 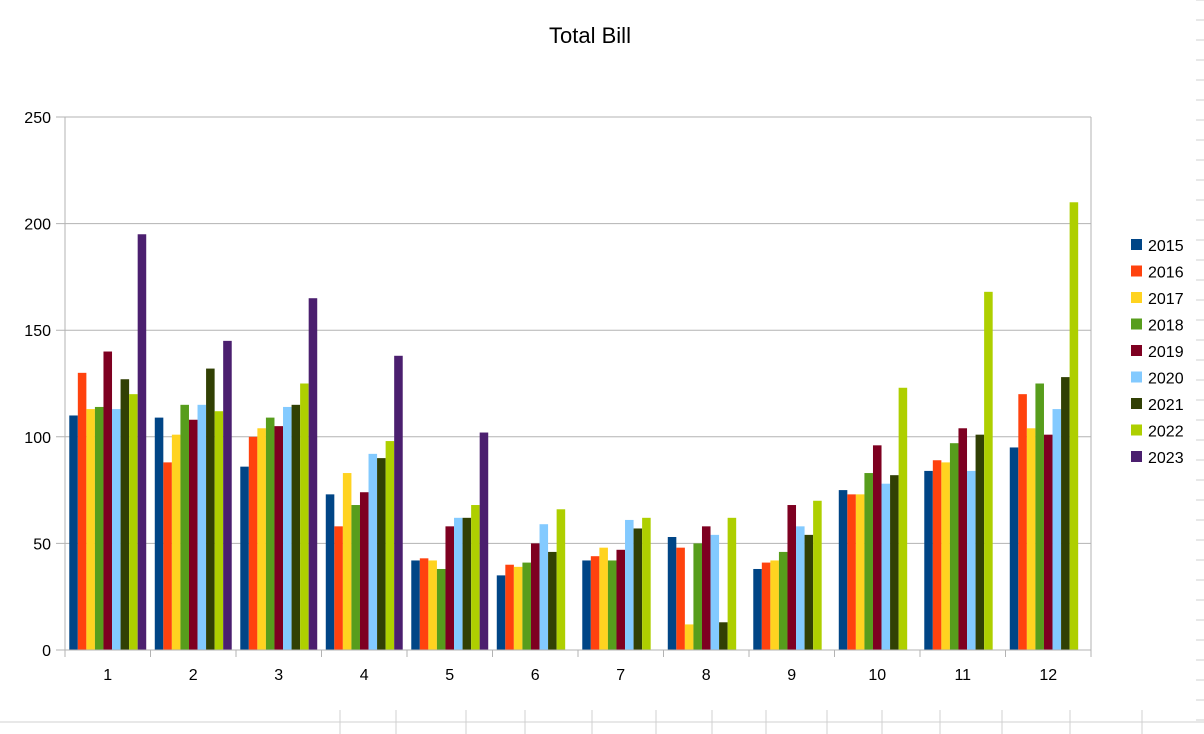 What do you see at coordinates (37, 331) in the screenshot?
I see `y-tick-label: 150` at bounding box center [37, 331].